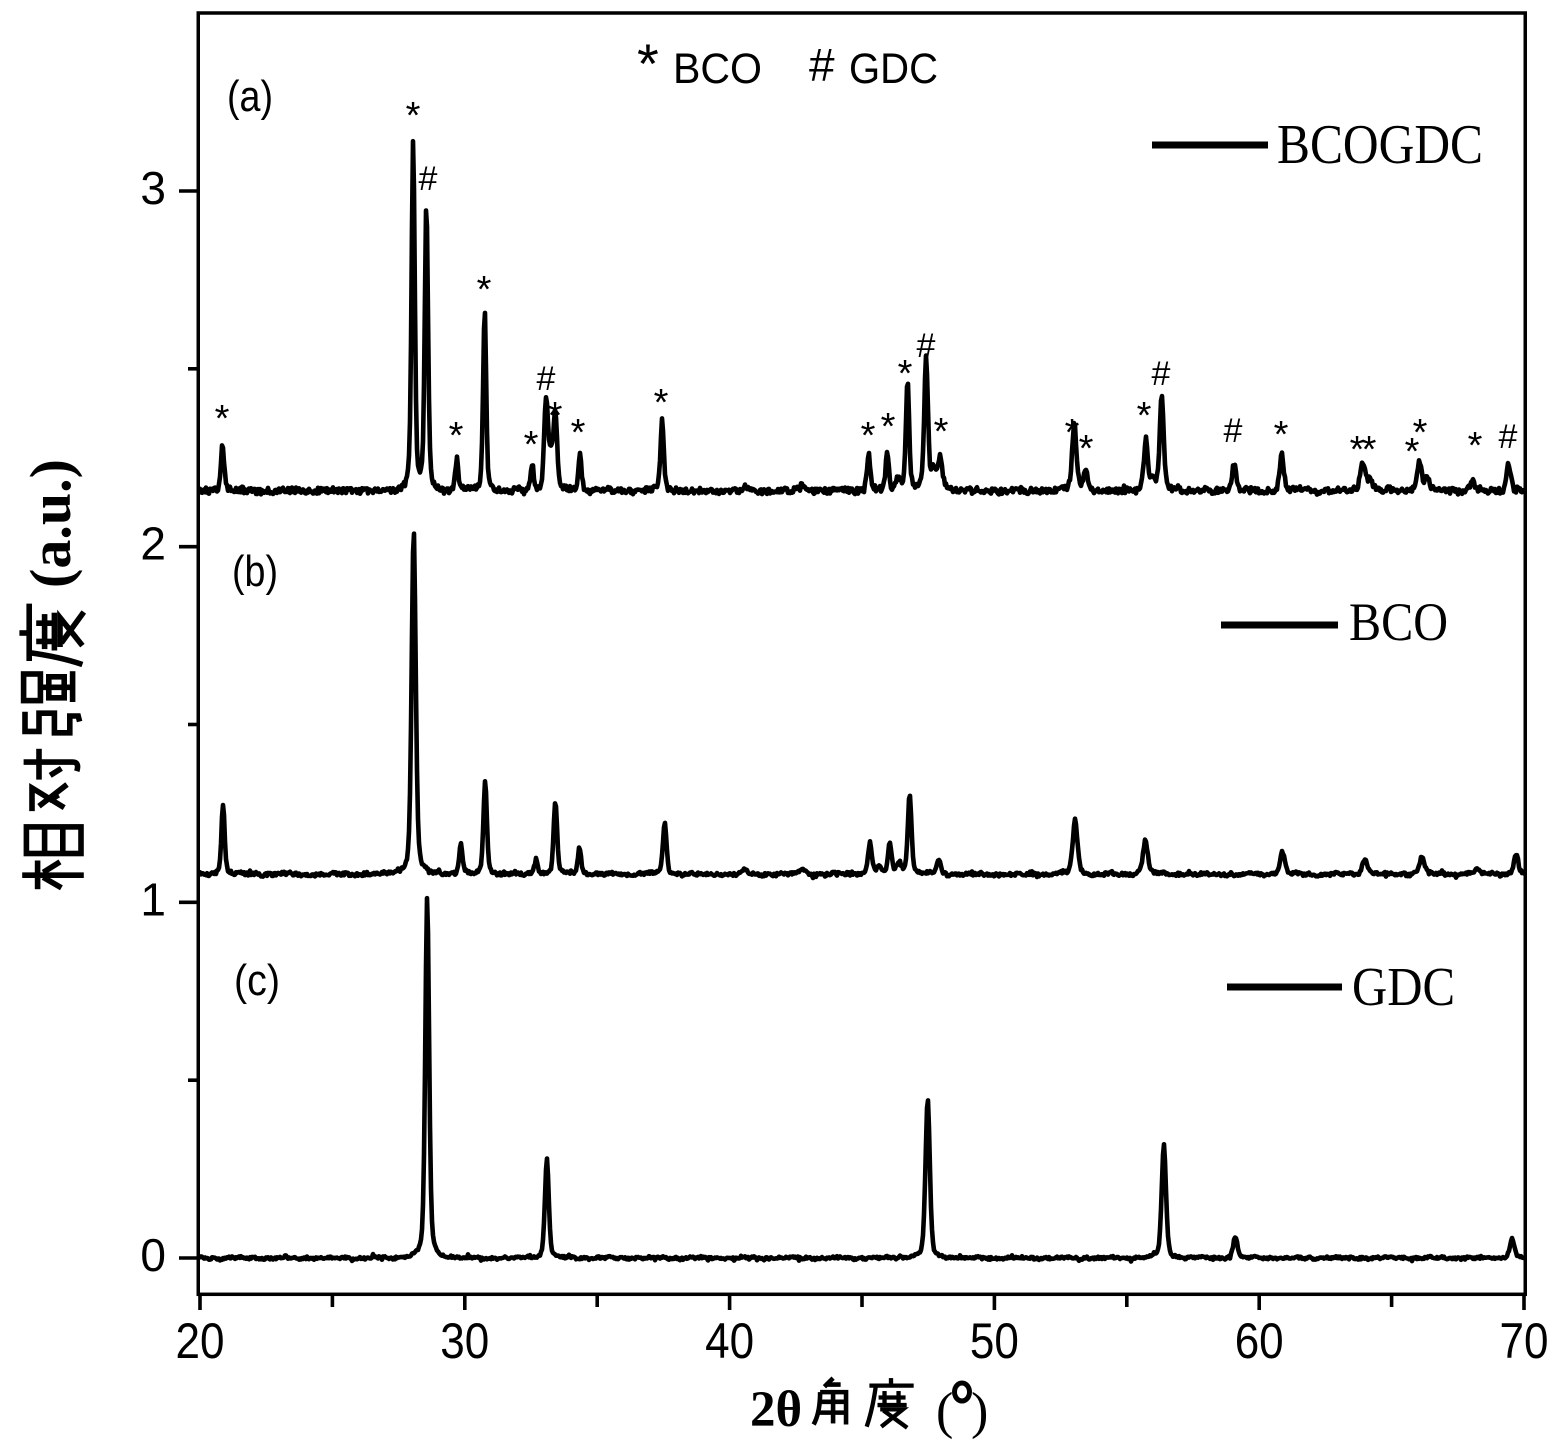 This screenshot has width=1560, height=1454. Describe the element at coordinates (255, 571) in the screenshot. I see `svg-text: (b)` at that location.